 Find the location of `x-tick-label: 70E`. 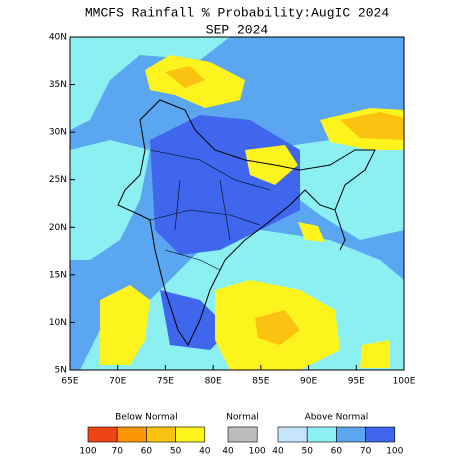

x-tick-label: 70E is located at coordinates (117, 382).